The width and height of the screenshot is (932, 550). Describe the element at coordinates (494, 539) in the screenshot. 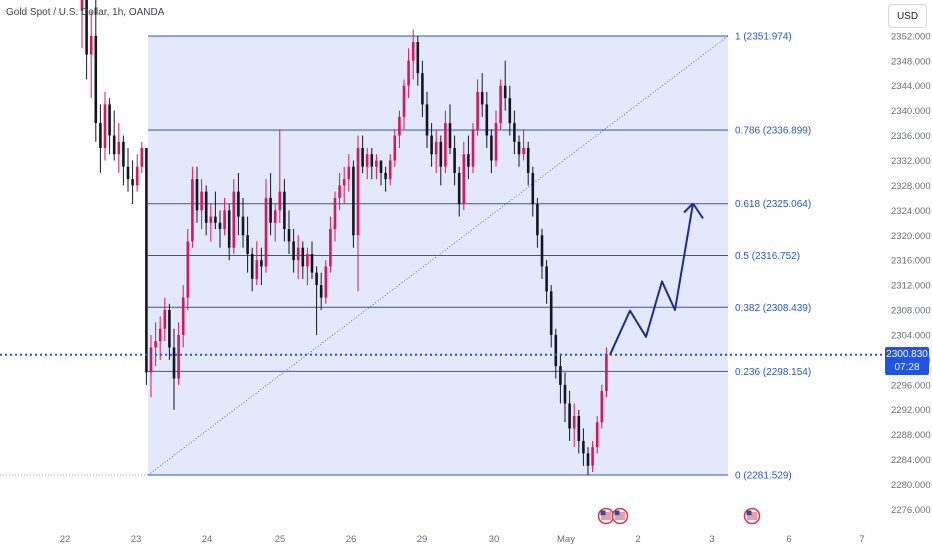

I see `x-axis-tick: 30` at that location.